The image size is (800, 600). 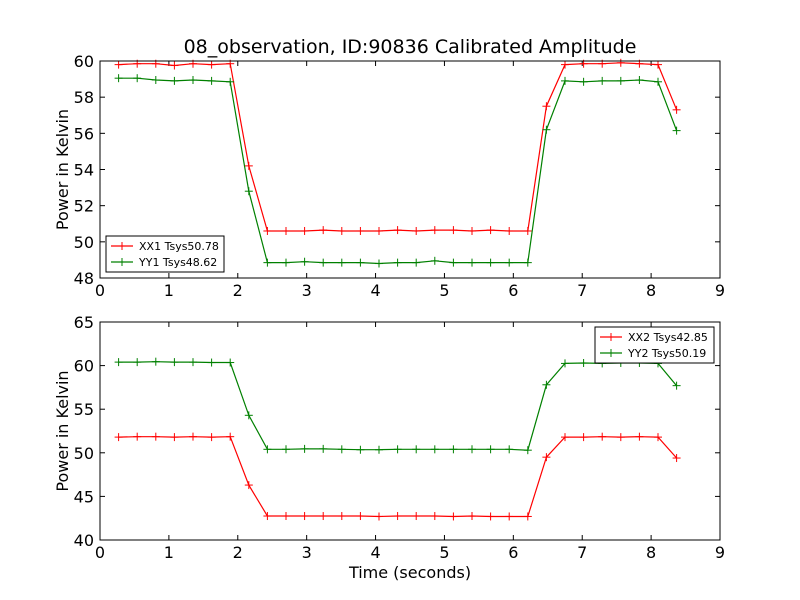 What do you see at coordinates (177, 262) in the screenshot?
I see `legend-label: YY1 Tsys48.62` at bounding box center [177, 262].